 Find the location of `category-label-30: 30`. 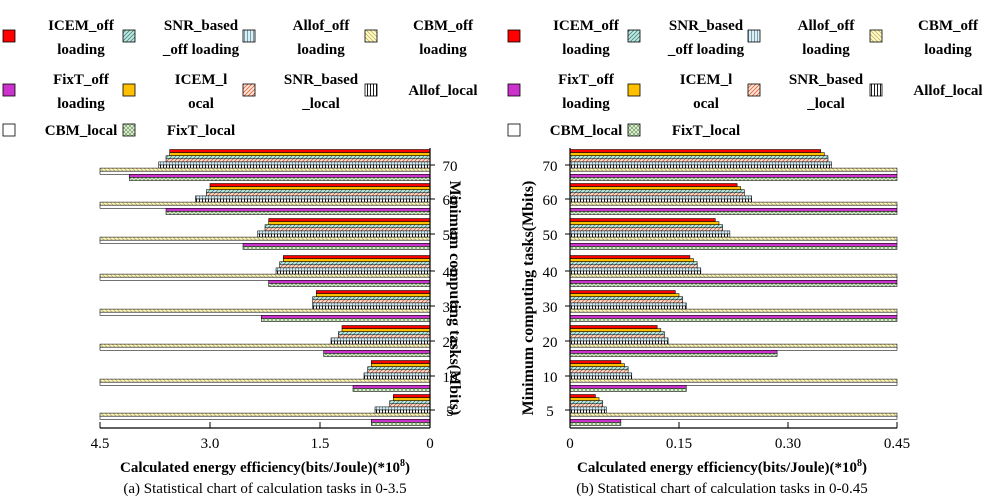

category-label-30: 30 is located at coordinates (550, 308).